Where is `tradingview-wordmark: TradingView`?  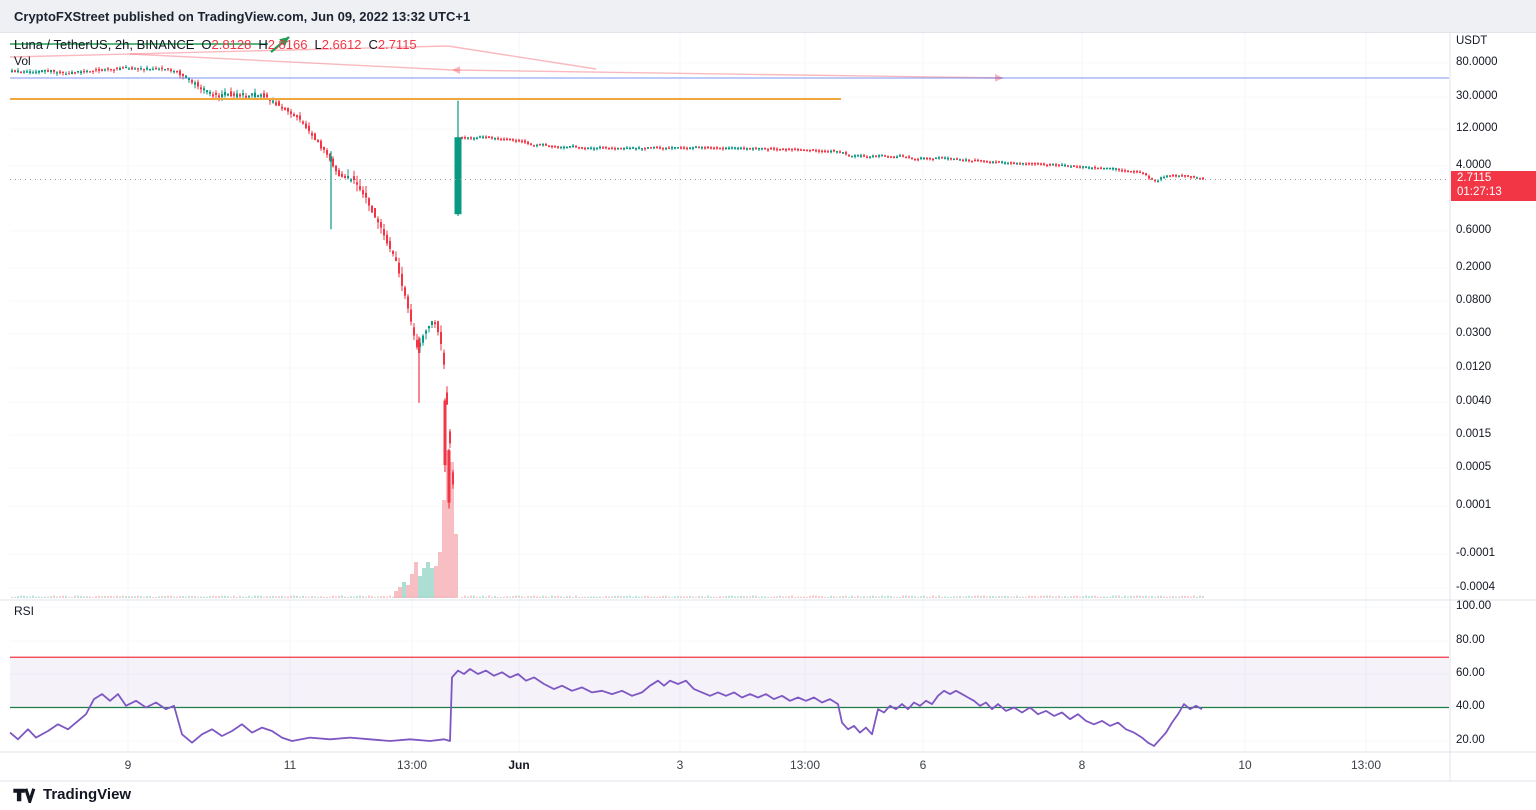
tradingview-wordmark: TradingView is located at coordinates (87, 794).